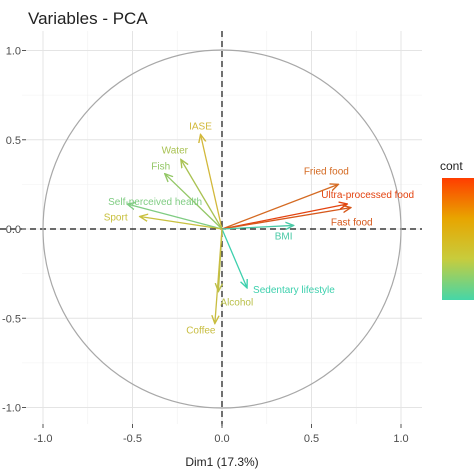  Describe the element at coordinates (13, 52) in the screenshot. I see `y-tick-label: 1.0` at that location.